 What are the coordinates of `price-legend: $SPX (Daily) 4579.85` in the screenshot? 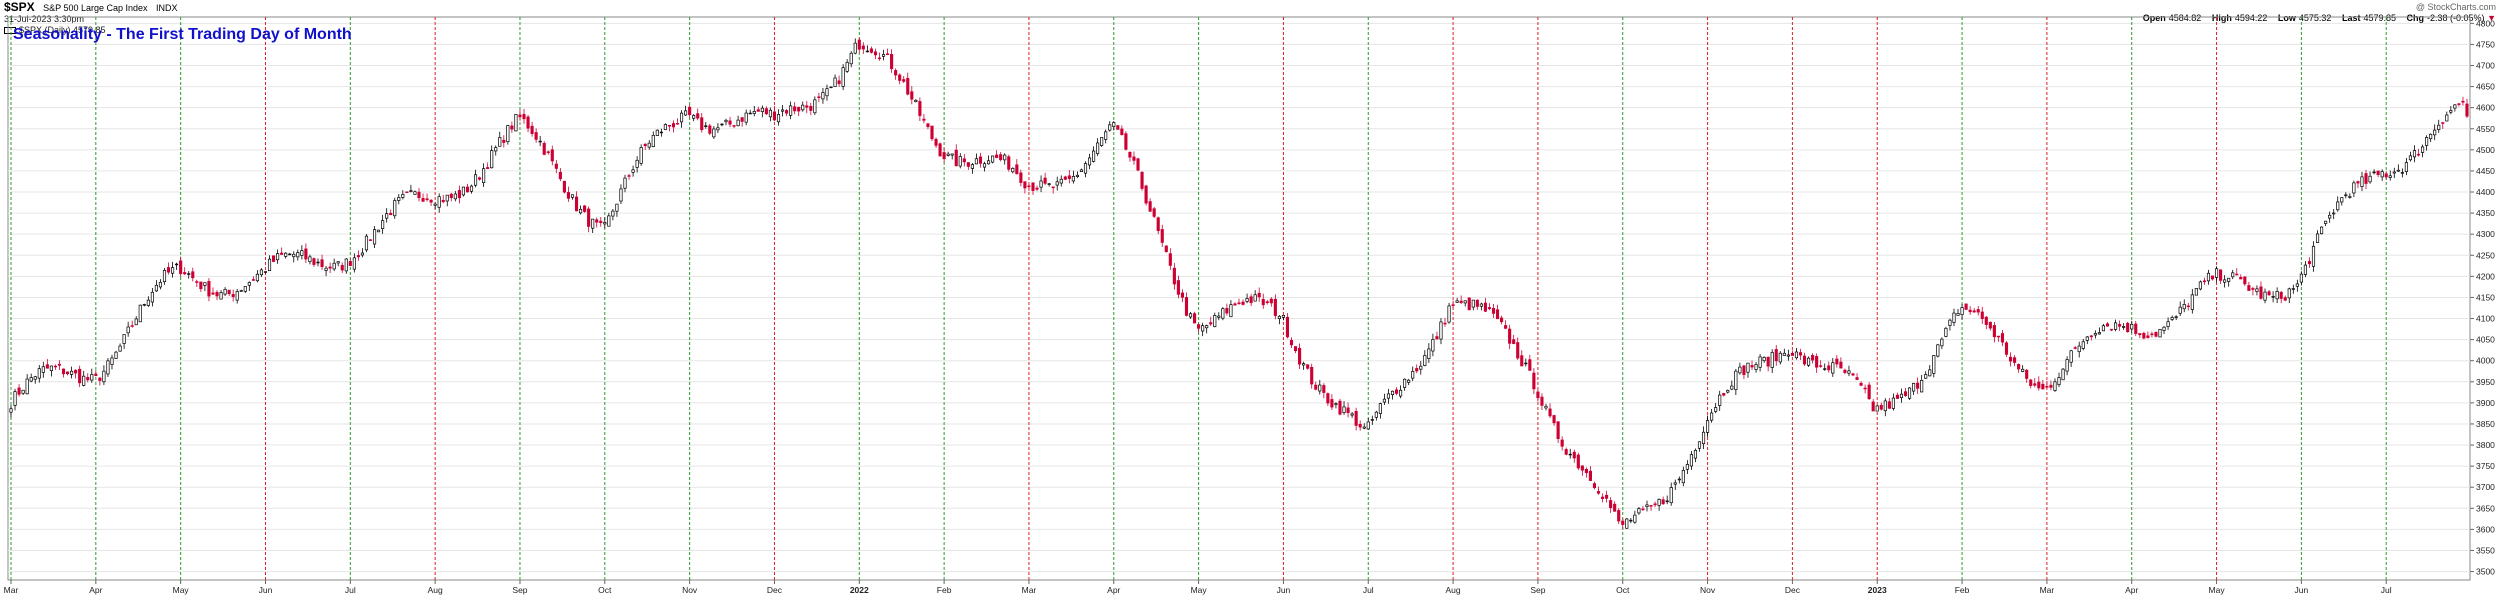 It's located at (91, 30).